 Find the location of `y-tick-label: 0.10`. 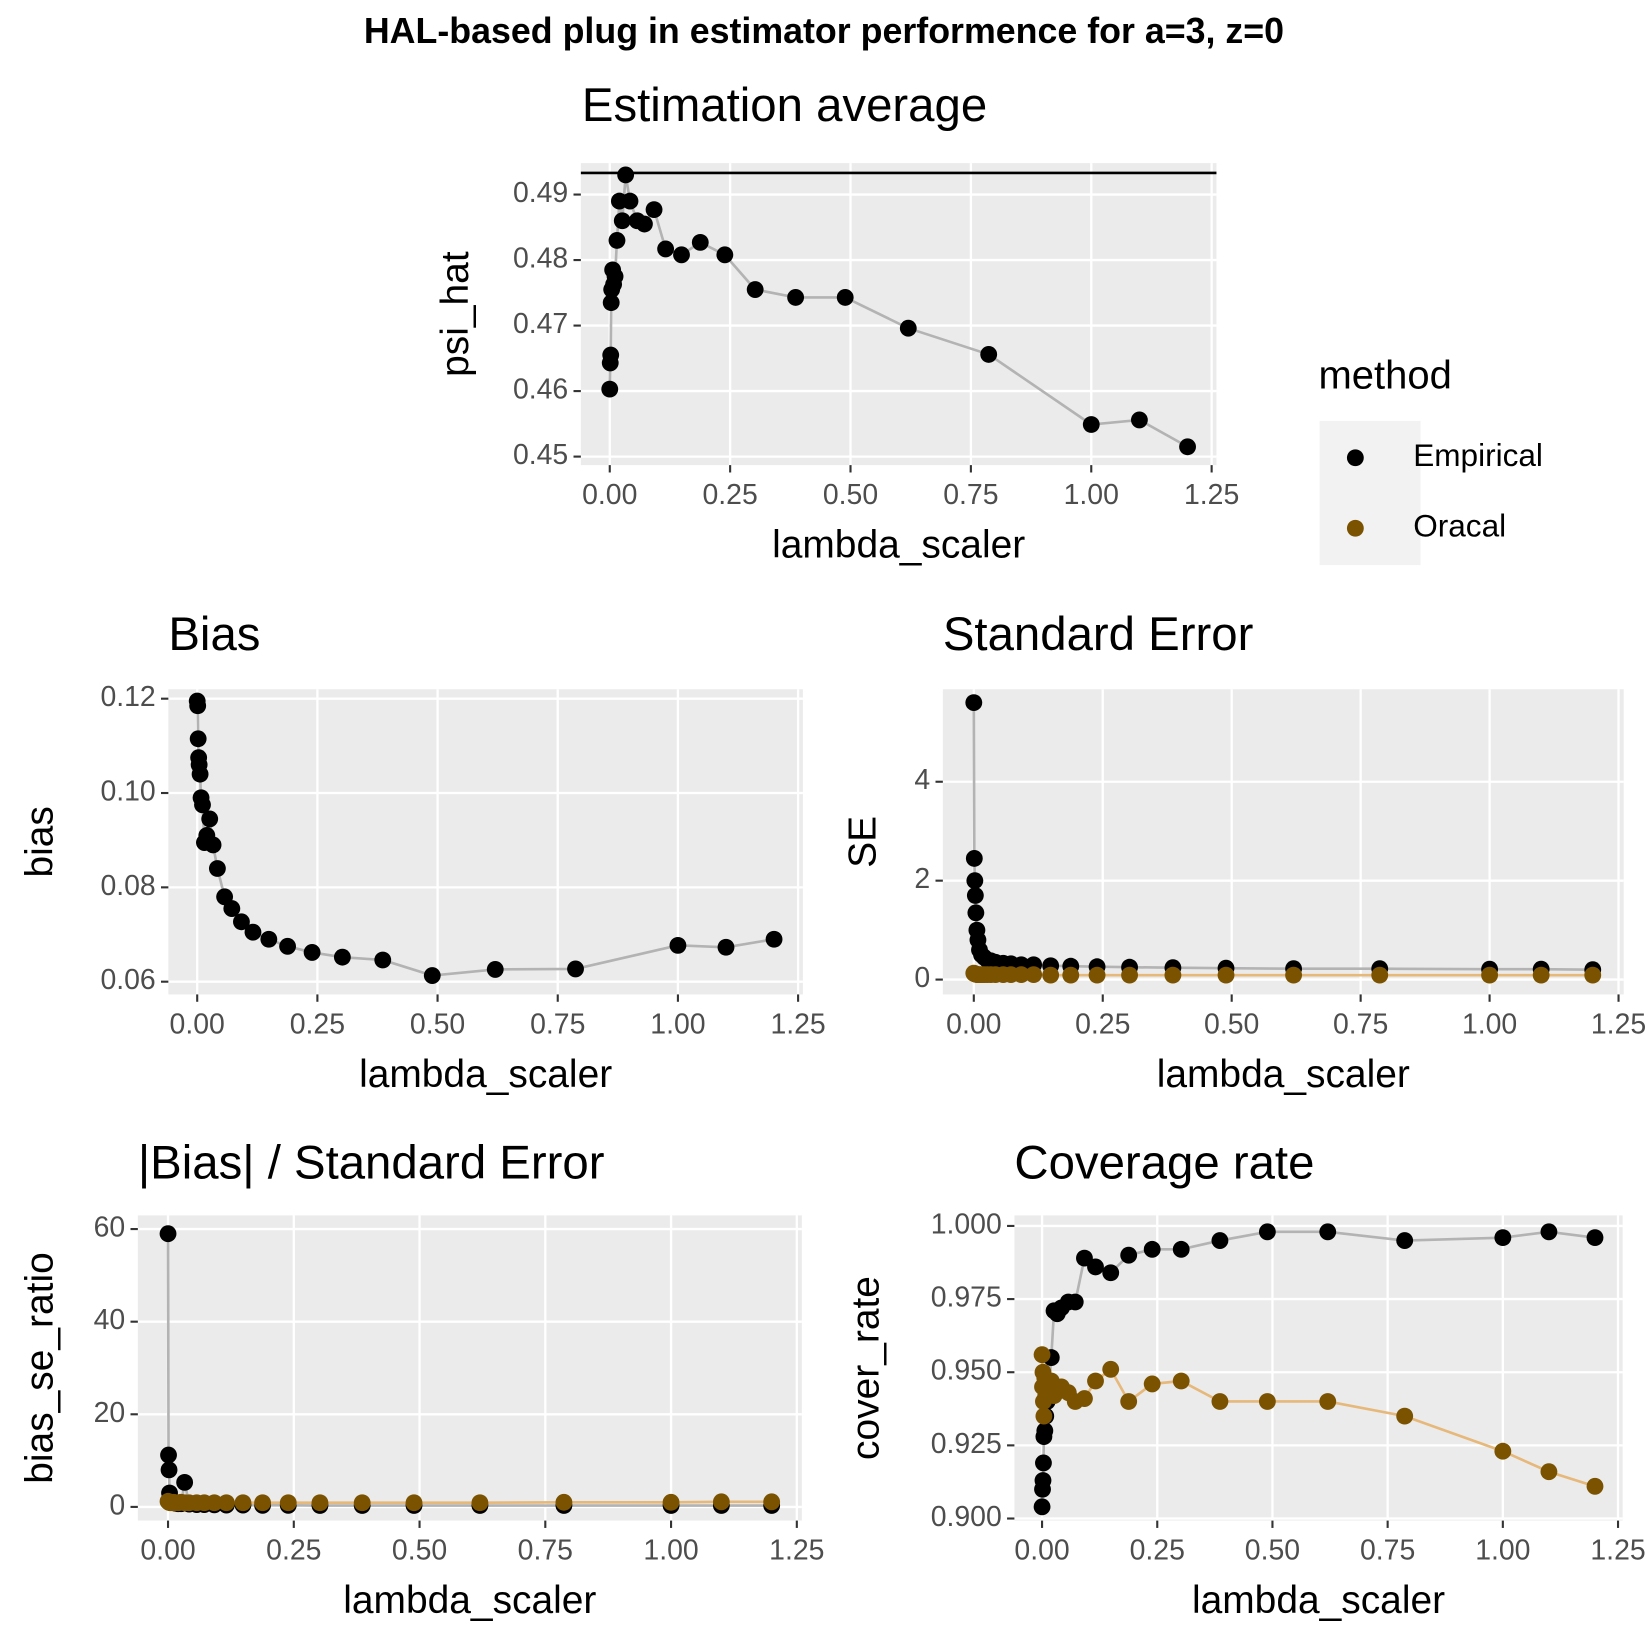

y-tick-label: 0.10 is located at coordinates (127, 792).